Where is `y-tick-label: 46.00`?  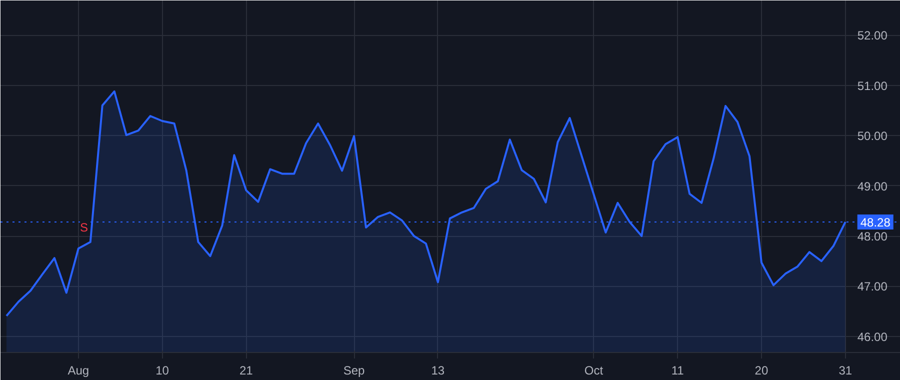
y-tick-label: 46.00 is located at coordinates (872, 337).